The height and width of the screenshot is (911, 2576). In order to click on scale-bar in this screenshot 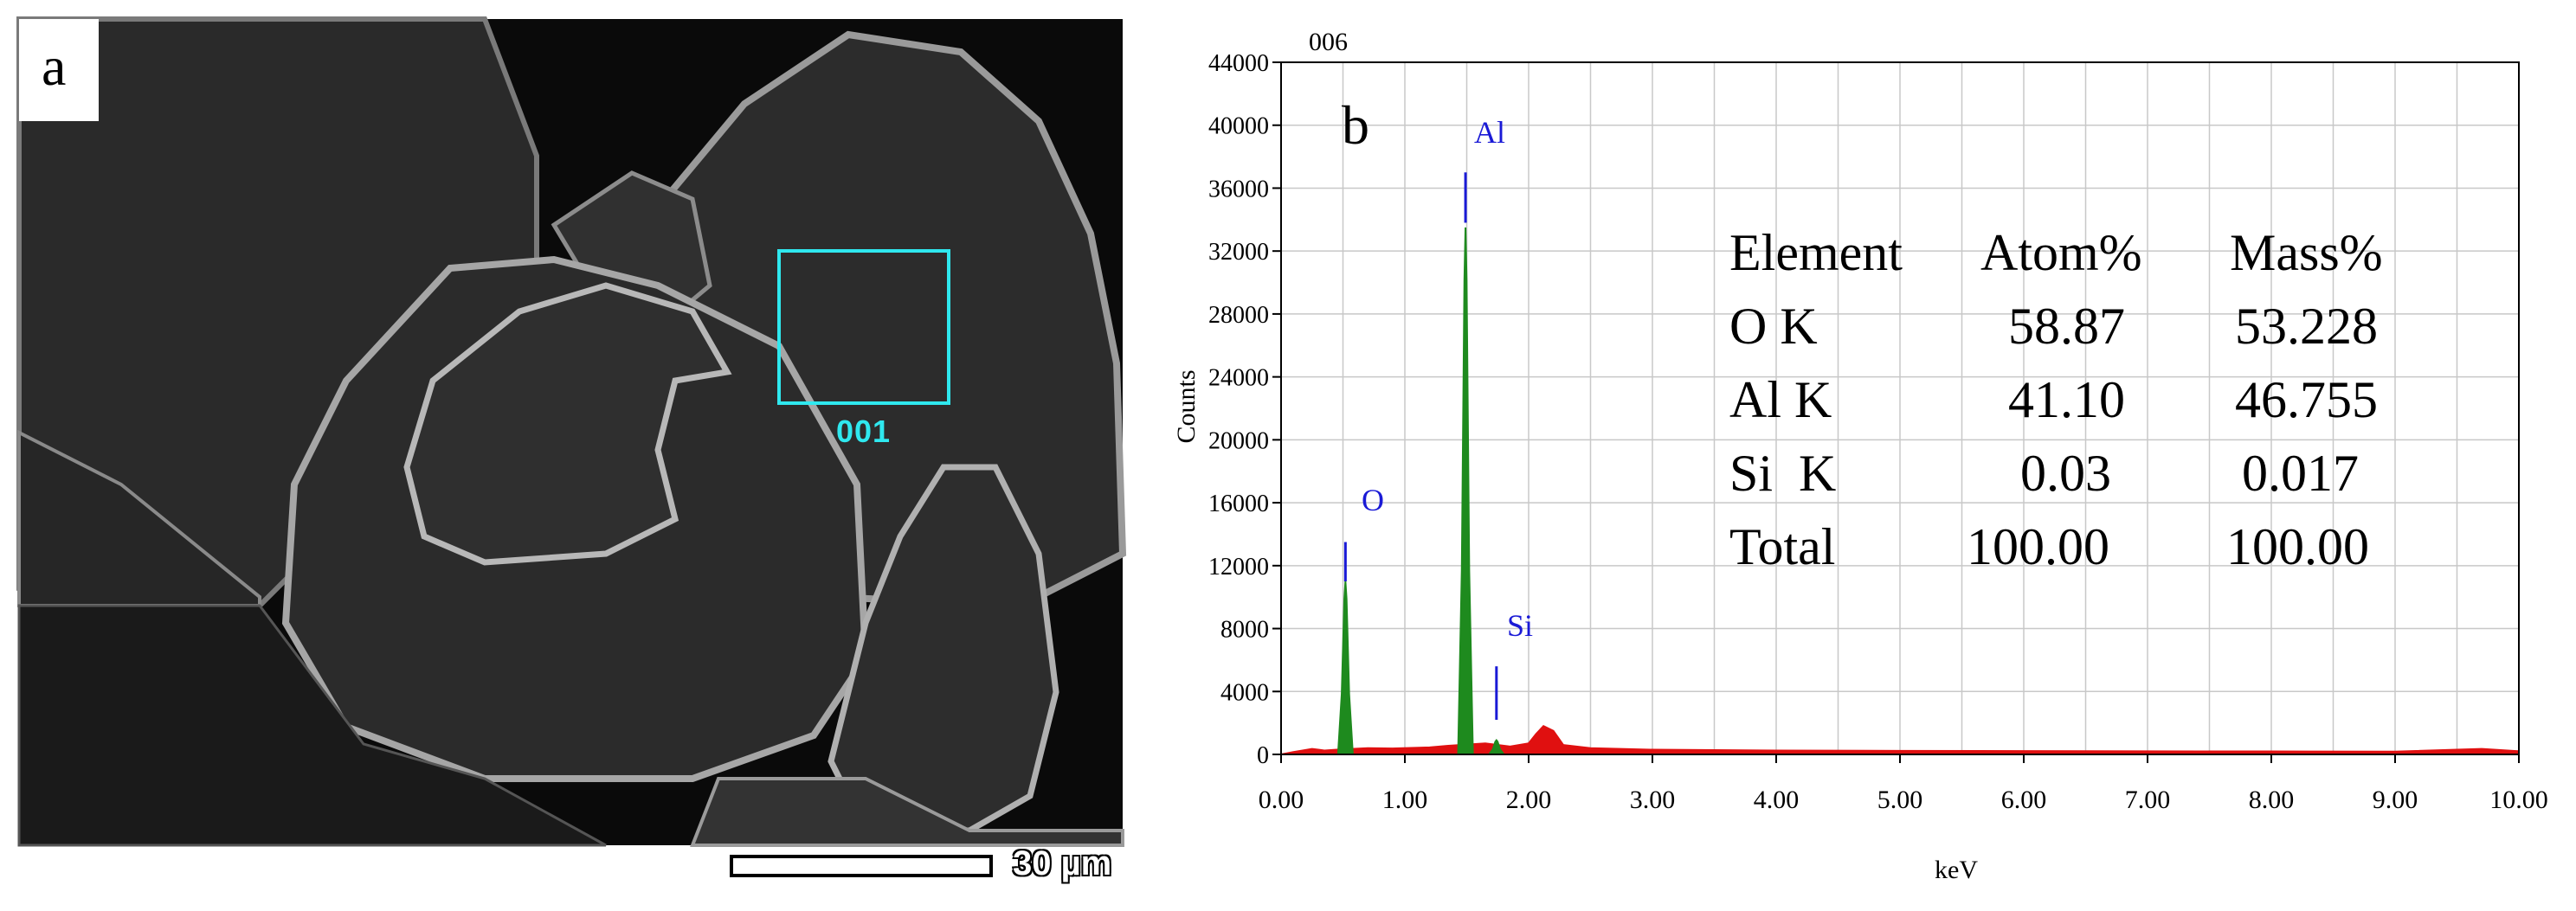, I will do `click(861, 866)`.